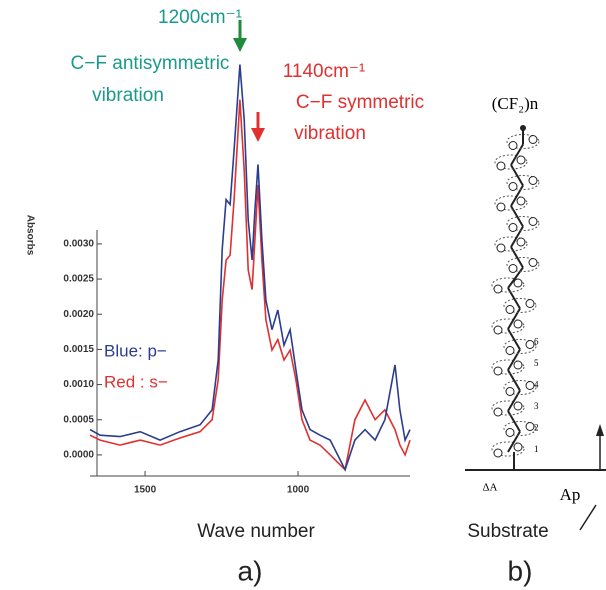 The width and height of the screenshot is (606, 590). What do you see at coordinates (150, 63) in the screenshot?
I see `peak1-desc: C−F antisymmetric` at bounding box center [150, 63].